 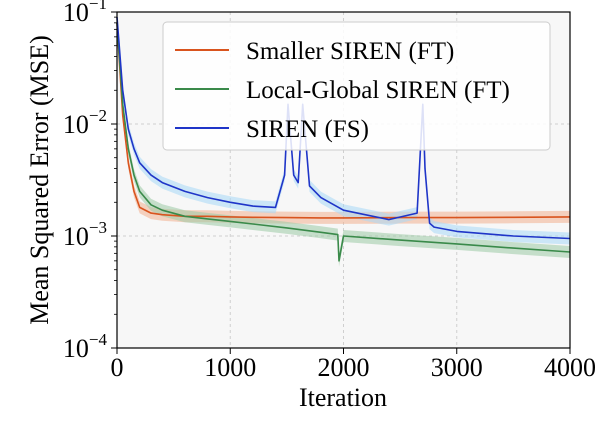 I want to click on y-tick-label: 10⁻², so click(x=85, y=122).